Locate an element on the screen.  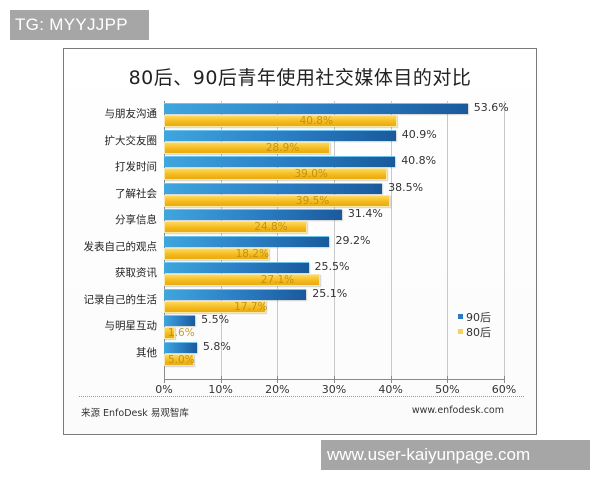
value-label-80: 40.8% is located at coordinates (316, 121).